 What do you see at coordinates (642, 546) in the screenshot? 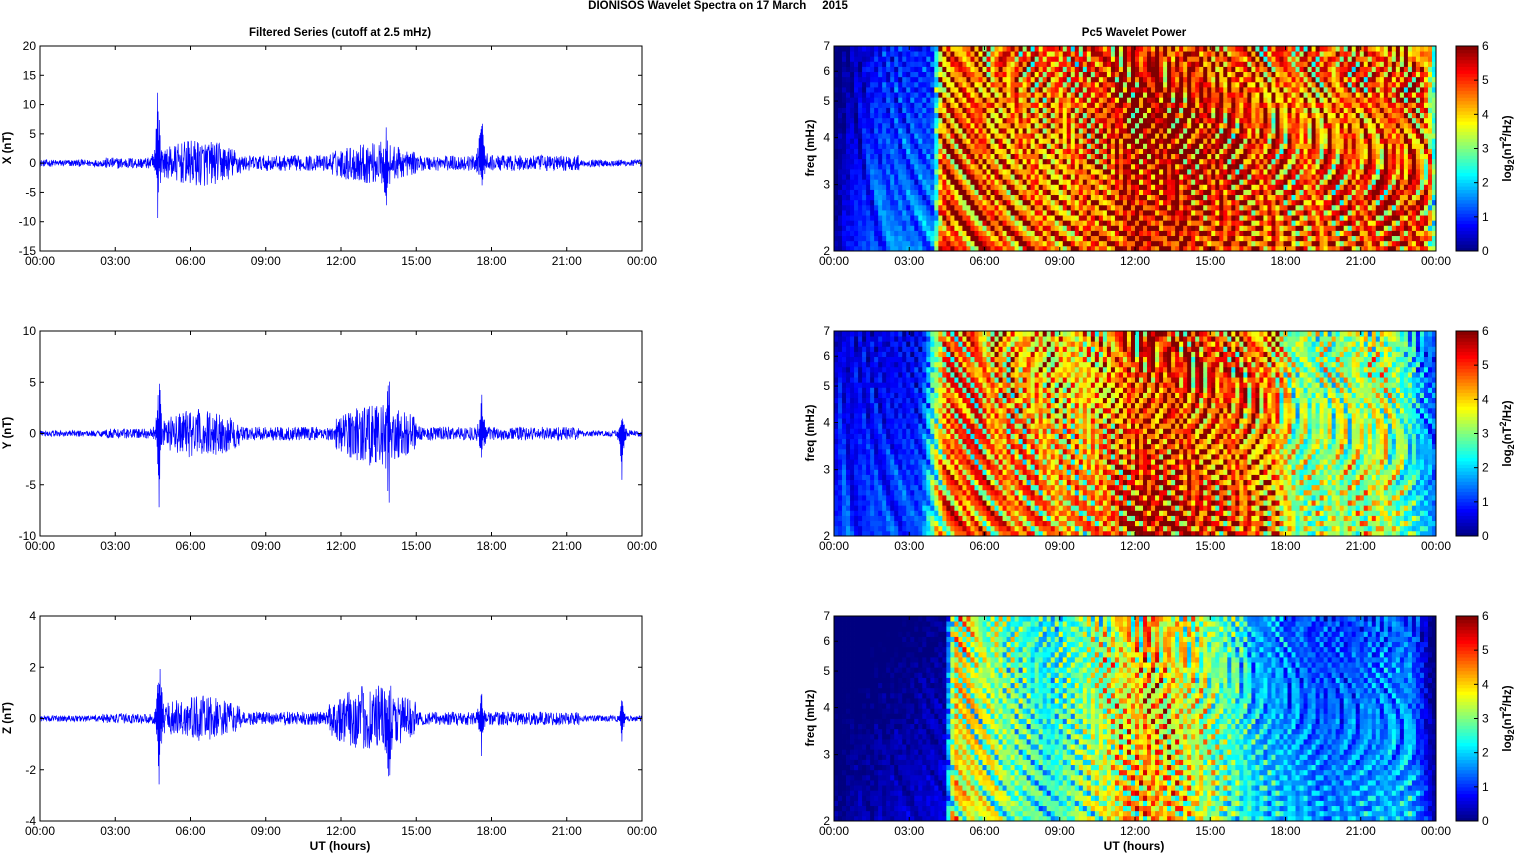
I see `x-tick-label: 00:00` at bounding box center [642, 546].